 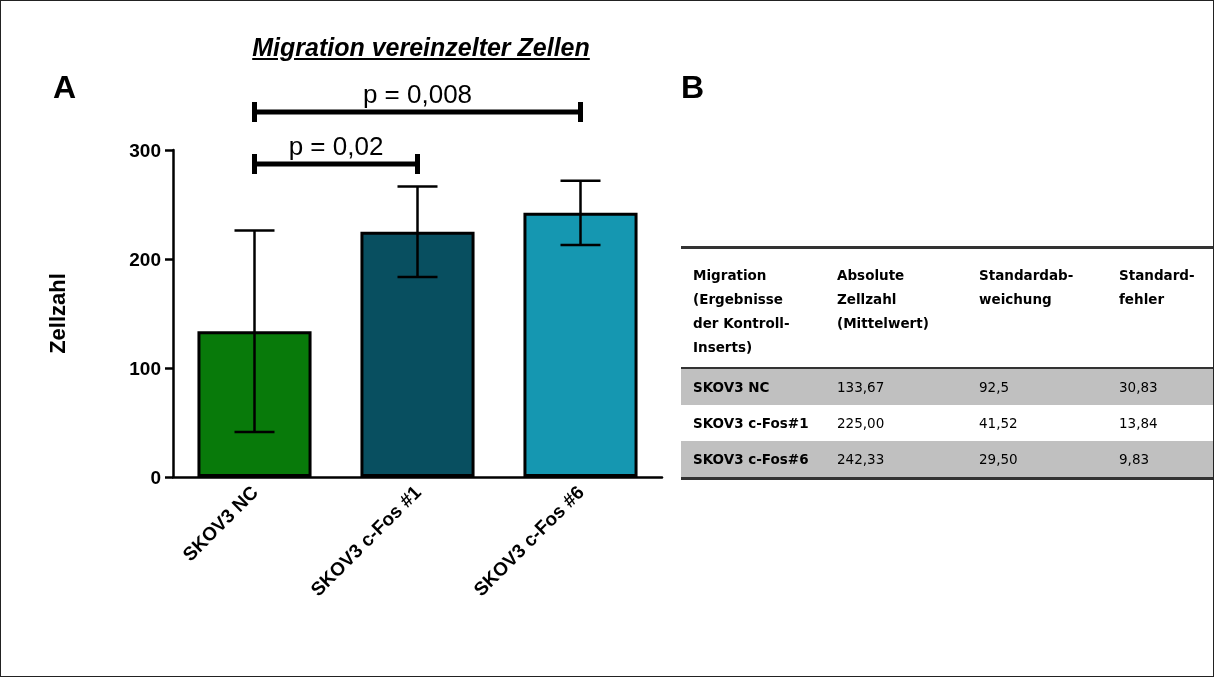 What do you see at coordinates (861, 387) in the screenshot?
I see `text: 133,67` at bounding box center [861, 387].